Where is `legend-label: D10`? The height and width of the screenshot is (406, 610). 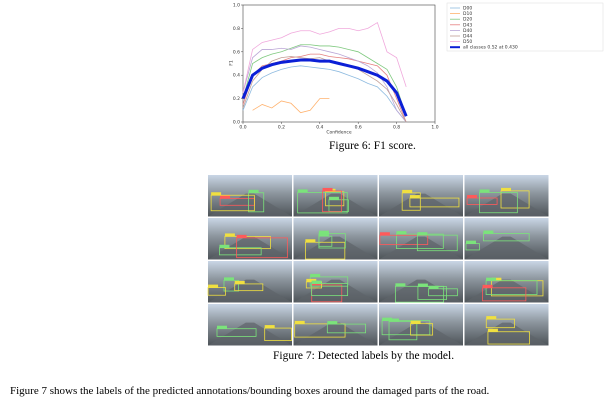 legend-label: D10 is located at coordinates (467, 14).